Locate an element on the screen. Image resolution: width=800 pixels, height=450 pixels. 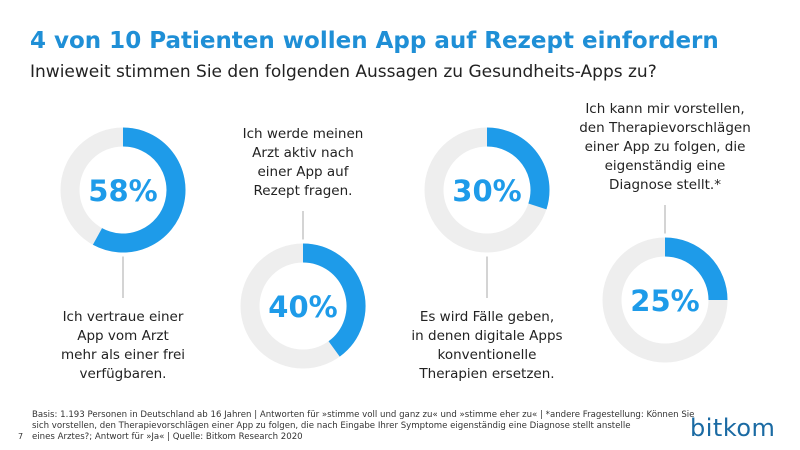
statement-line: App vom Arzt is located at coordinates (123, 336).